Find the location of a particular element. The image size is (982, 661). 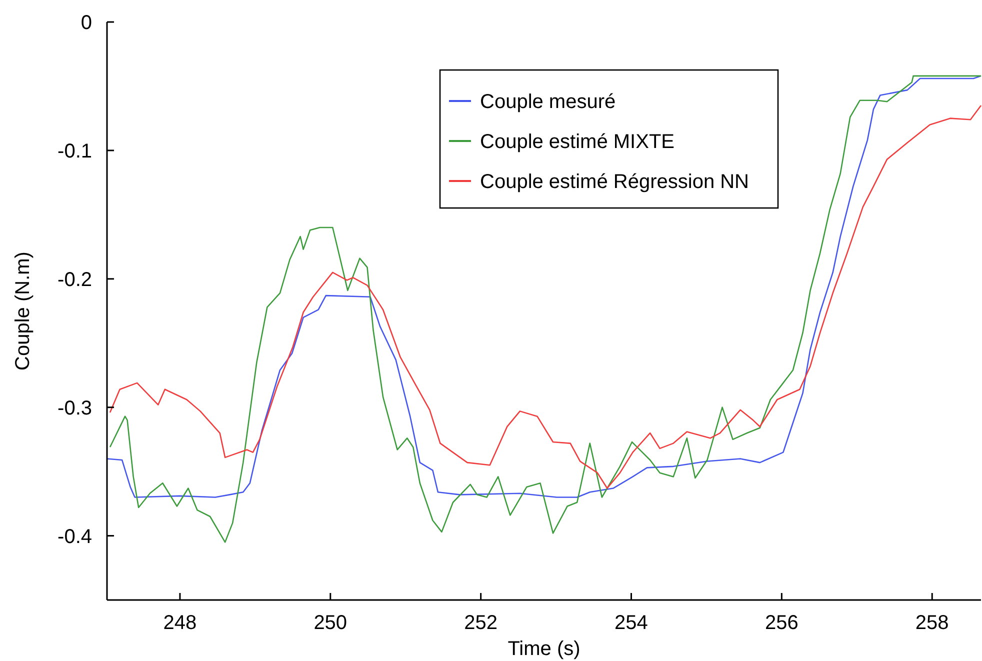

y-tick-label: -0.1 is located at coordinates (75, 151).